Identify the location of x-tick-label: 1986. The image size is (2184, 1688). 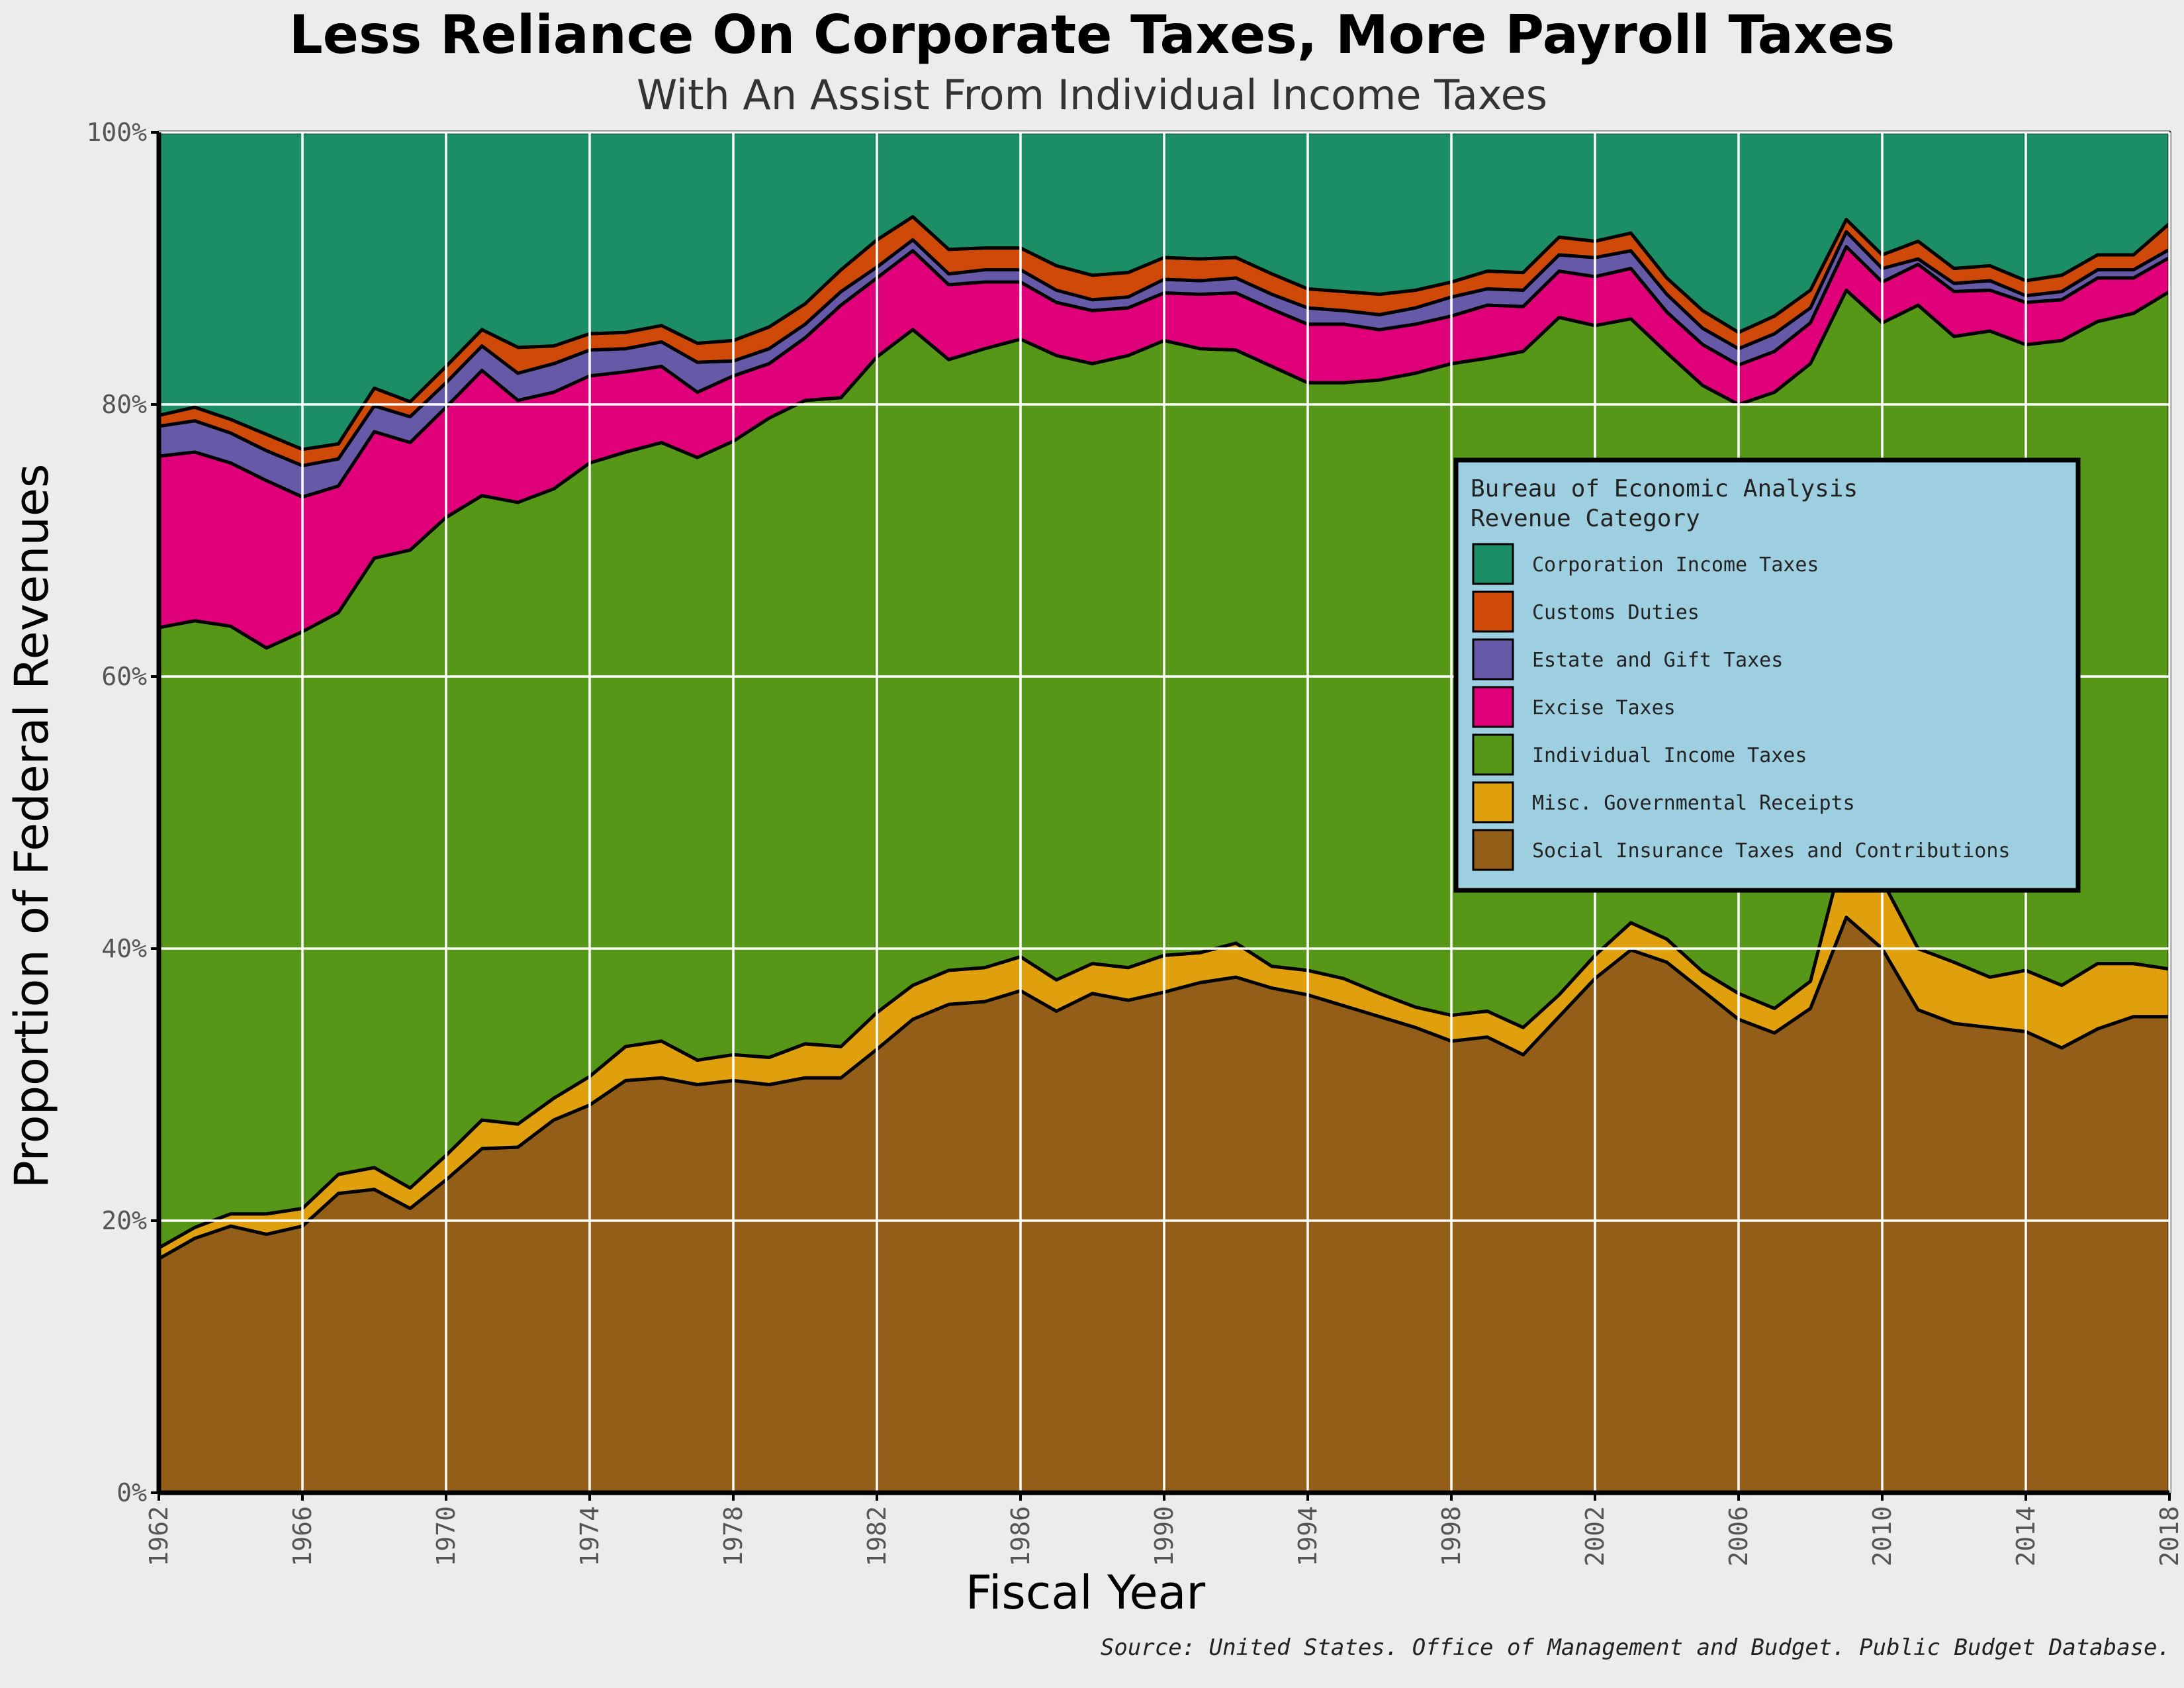
(1021, 1536).